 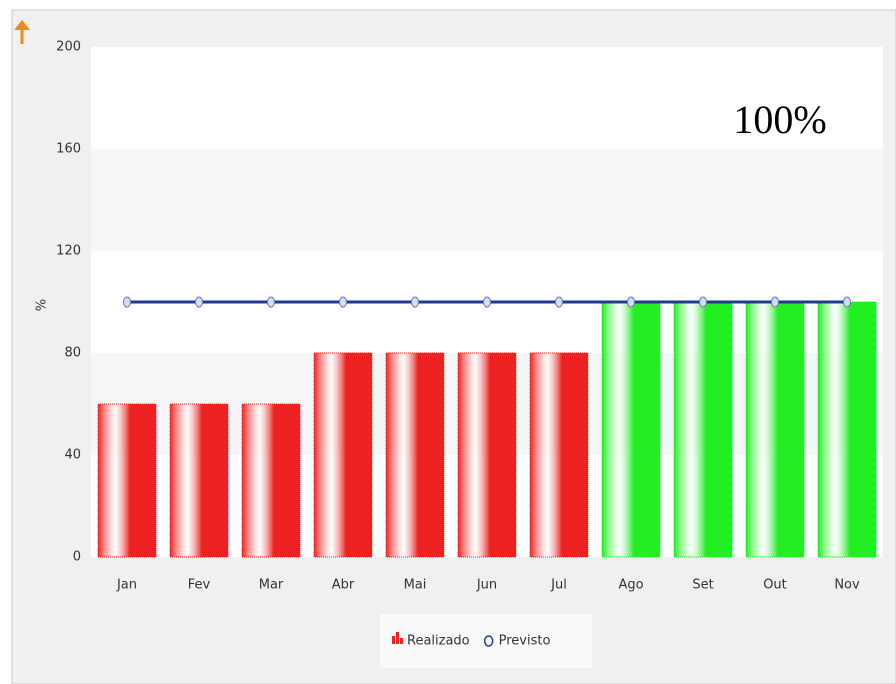 What do you see at coordinates (42, 305) in the screenshot?
I see `y-axis-label: %` at bounding box center [42, 305].